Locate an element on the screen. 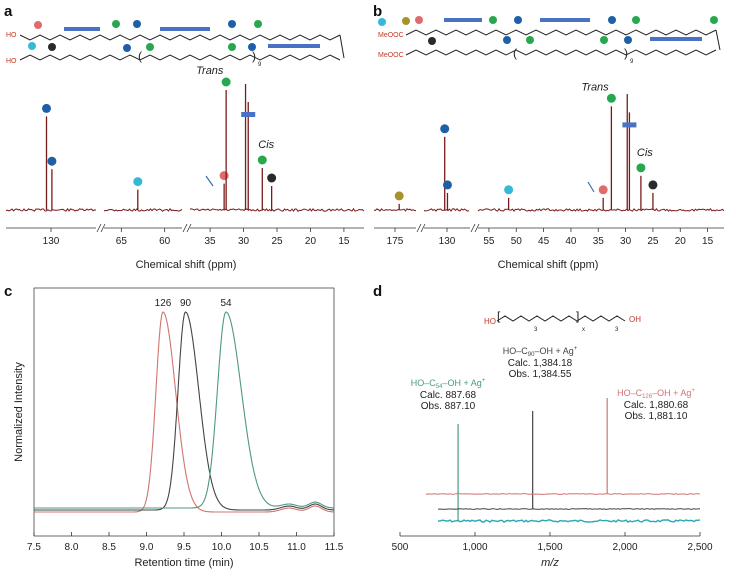 Image resolution: width=736 pixels, height=584 pixels. x-tick-label: 1,500 is located at coordinates (549, 547).